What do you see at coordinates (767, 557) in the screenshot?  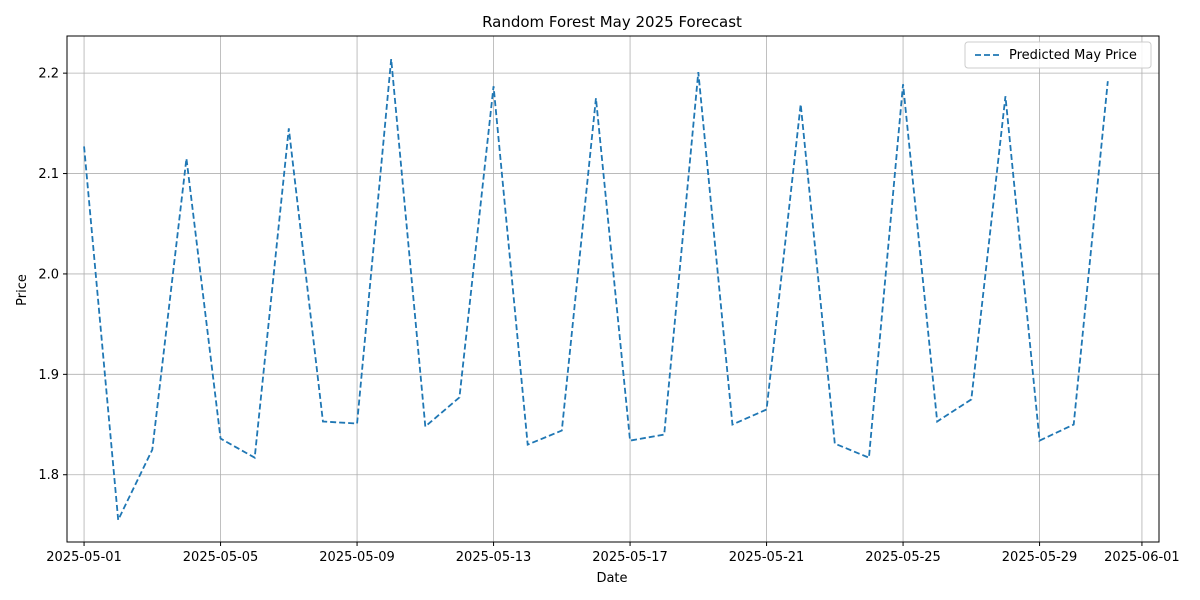 I see `x-tick-label: 2025-05-21` at bounding box center [767, 557].